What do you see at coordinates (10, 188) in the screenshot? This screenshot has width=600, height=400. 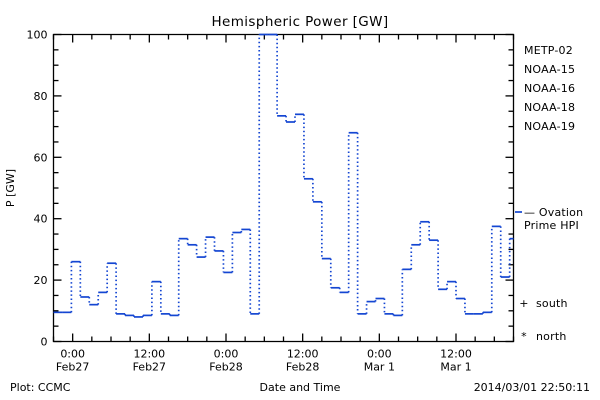 I see `y-axis-label: P [GW]` at bounding box center [10, 188].